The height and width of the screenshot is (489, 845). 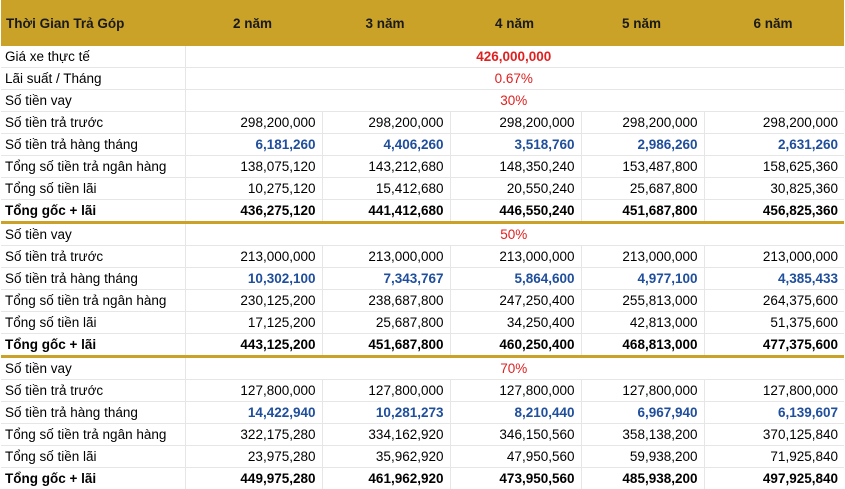 What do you see at coordinates (253, 145) in the screenshot?
I see `value-cell: 6,181,260` at bounding box center [253, 145].